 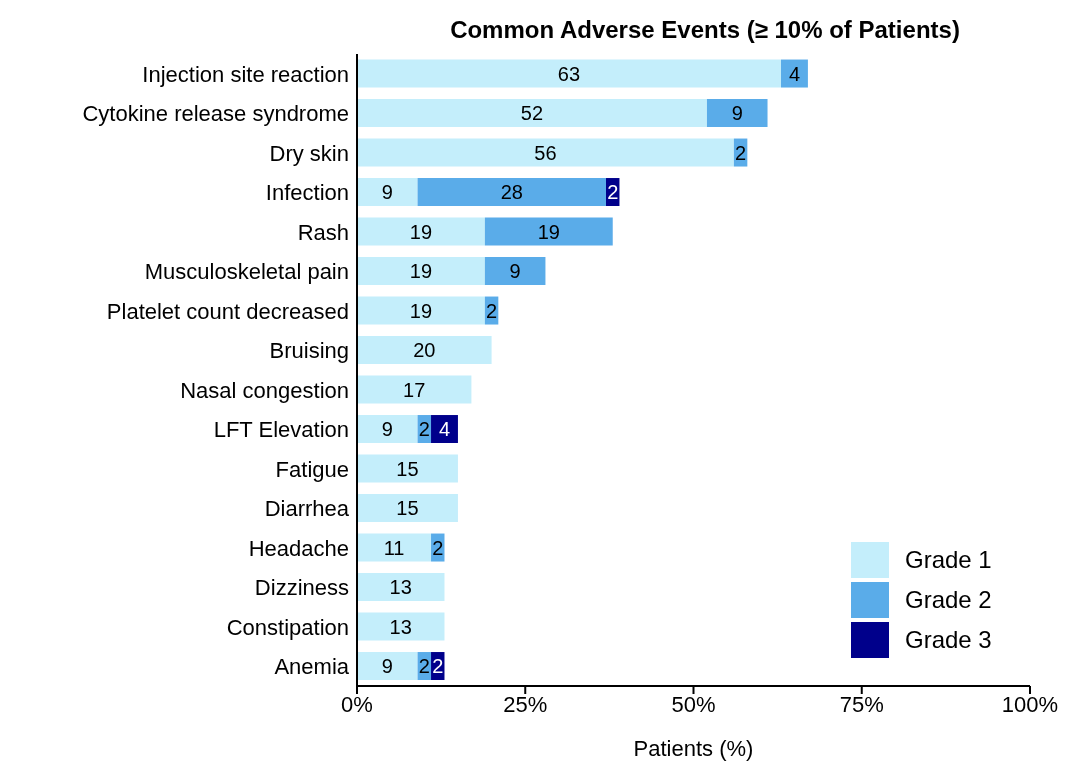 I want to click on y-tick-label: LFT Elevation, so click(x=281, y=430).